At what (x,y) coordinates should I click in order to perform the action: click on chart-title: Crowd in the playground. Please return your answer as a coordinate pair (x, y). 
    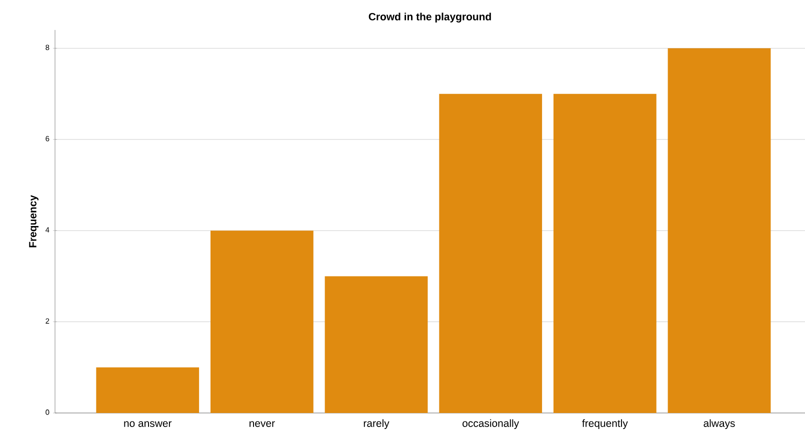
    Looking at the image, I should click on (429, 17).